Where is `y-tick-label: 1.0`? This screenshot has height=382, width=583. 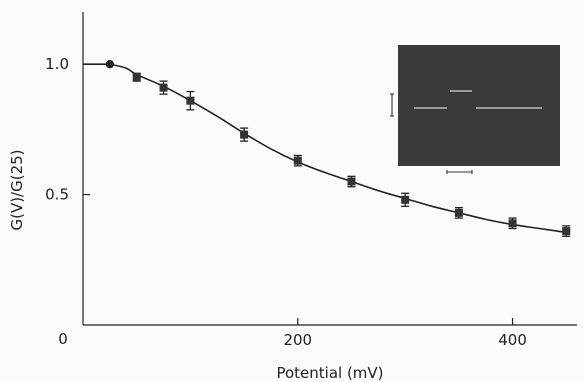
y-tick-label: 1.0 is located at coordinates (57, 64).